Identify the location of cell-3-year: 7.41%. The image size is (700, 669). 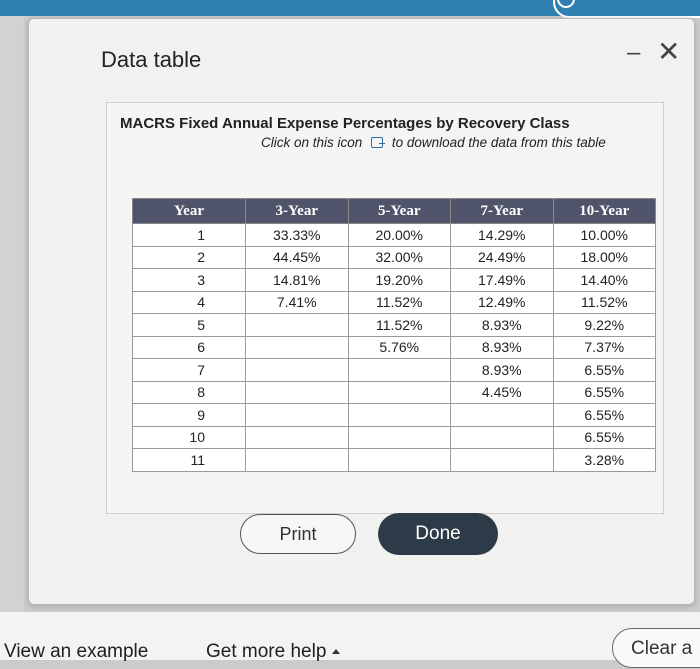
(297, 302).